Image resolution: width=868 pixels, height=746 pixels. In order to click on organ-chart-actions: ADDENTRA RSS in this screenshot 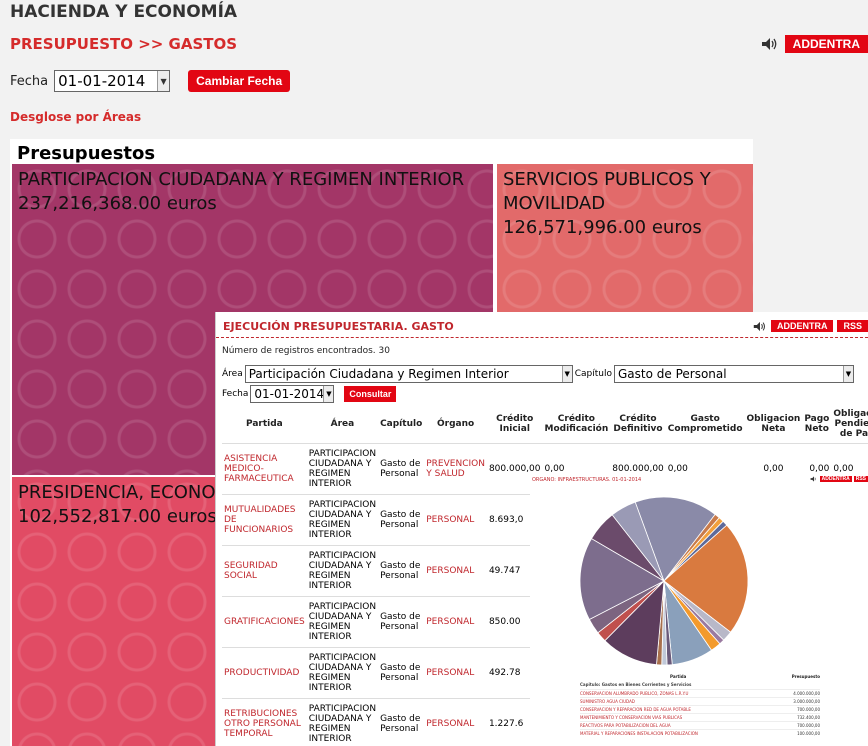, I will do `click(839, 479)`.